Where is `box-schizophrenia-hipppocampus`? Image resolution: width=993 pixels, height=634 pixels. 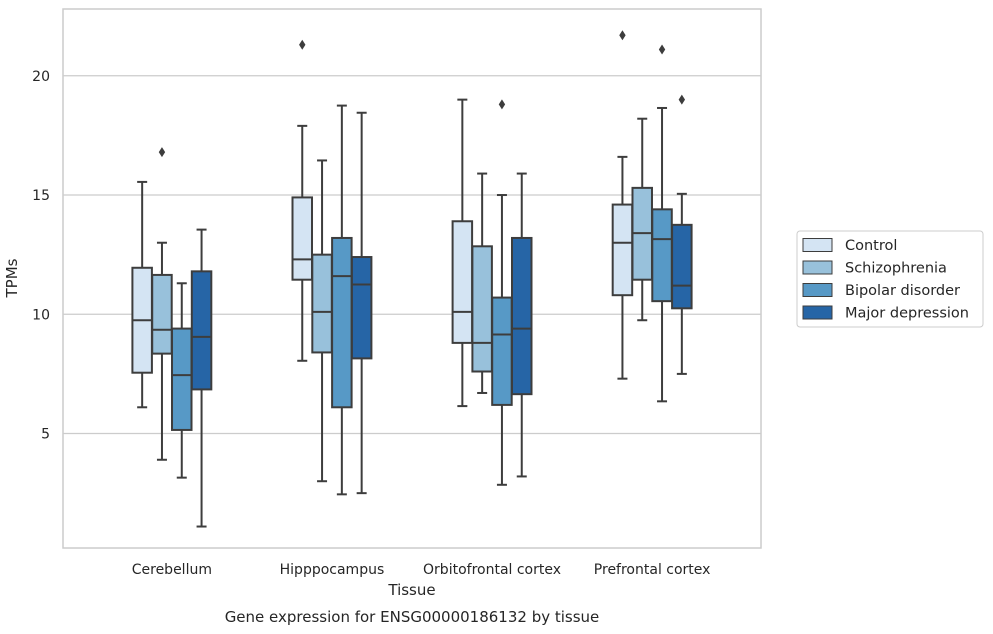 box-schizophrenia-hipppocampus is located at coordinates (322, 321).